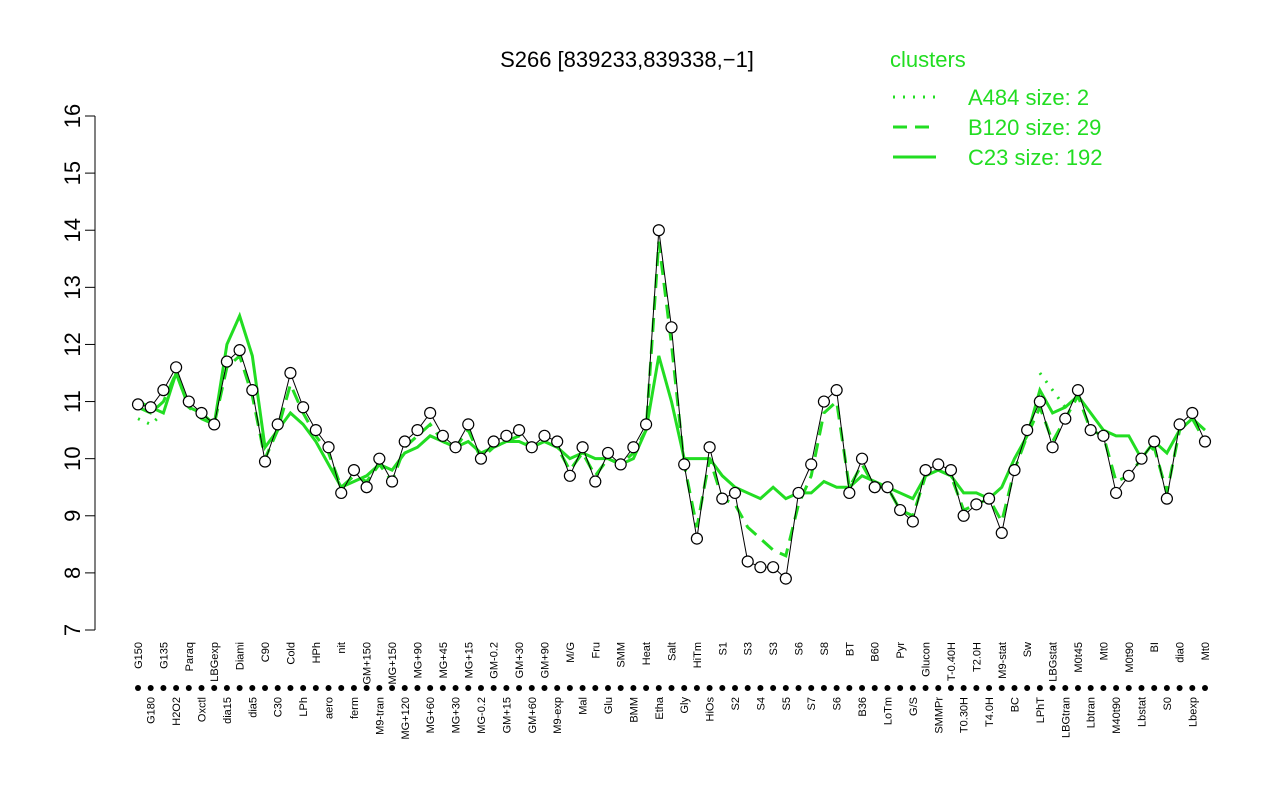  What do you see at coordinates (253, 707) in the screenshot?
I see `x-tick-label: dia5` at bounding box center [253, 707].